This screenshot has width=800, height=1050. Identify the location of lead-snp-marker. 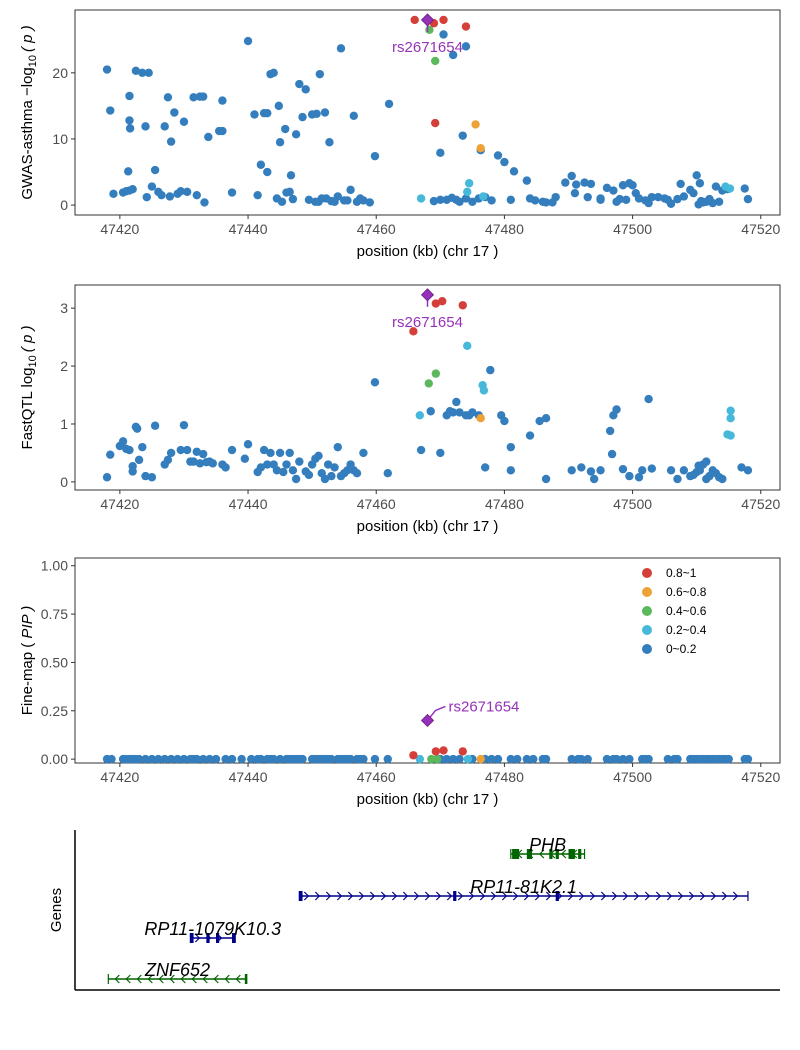
(427, 295).